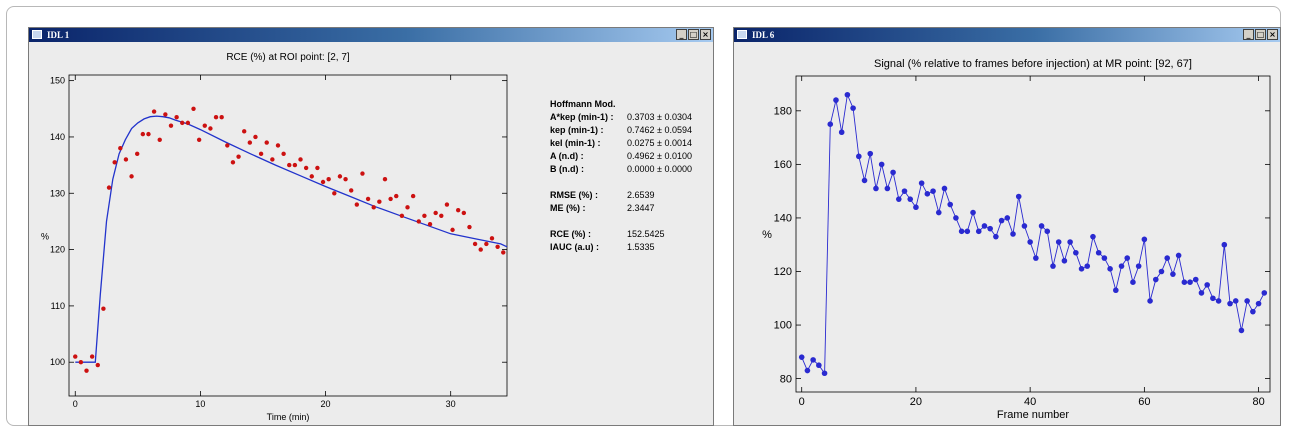 Image resolution: width=1289 pixels, height=431 pixels. Describe the element at coordinates (783, 111) in the screenshot. I see `y-tick-label: 180` at that location.